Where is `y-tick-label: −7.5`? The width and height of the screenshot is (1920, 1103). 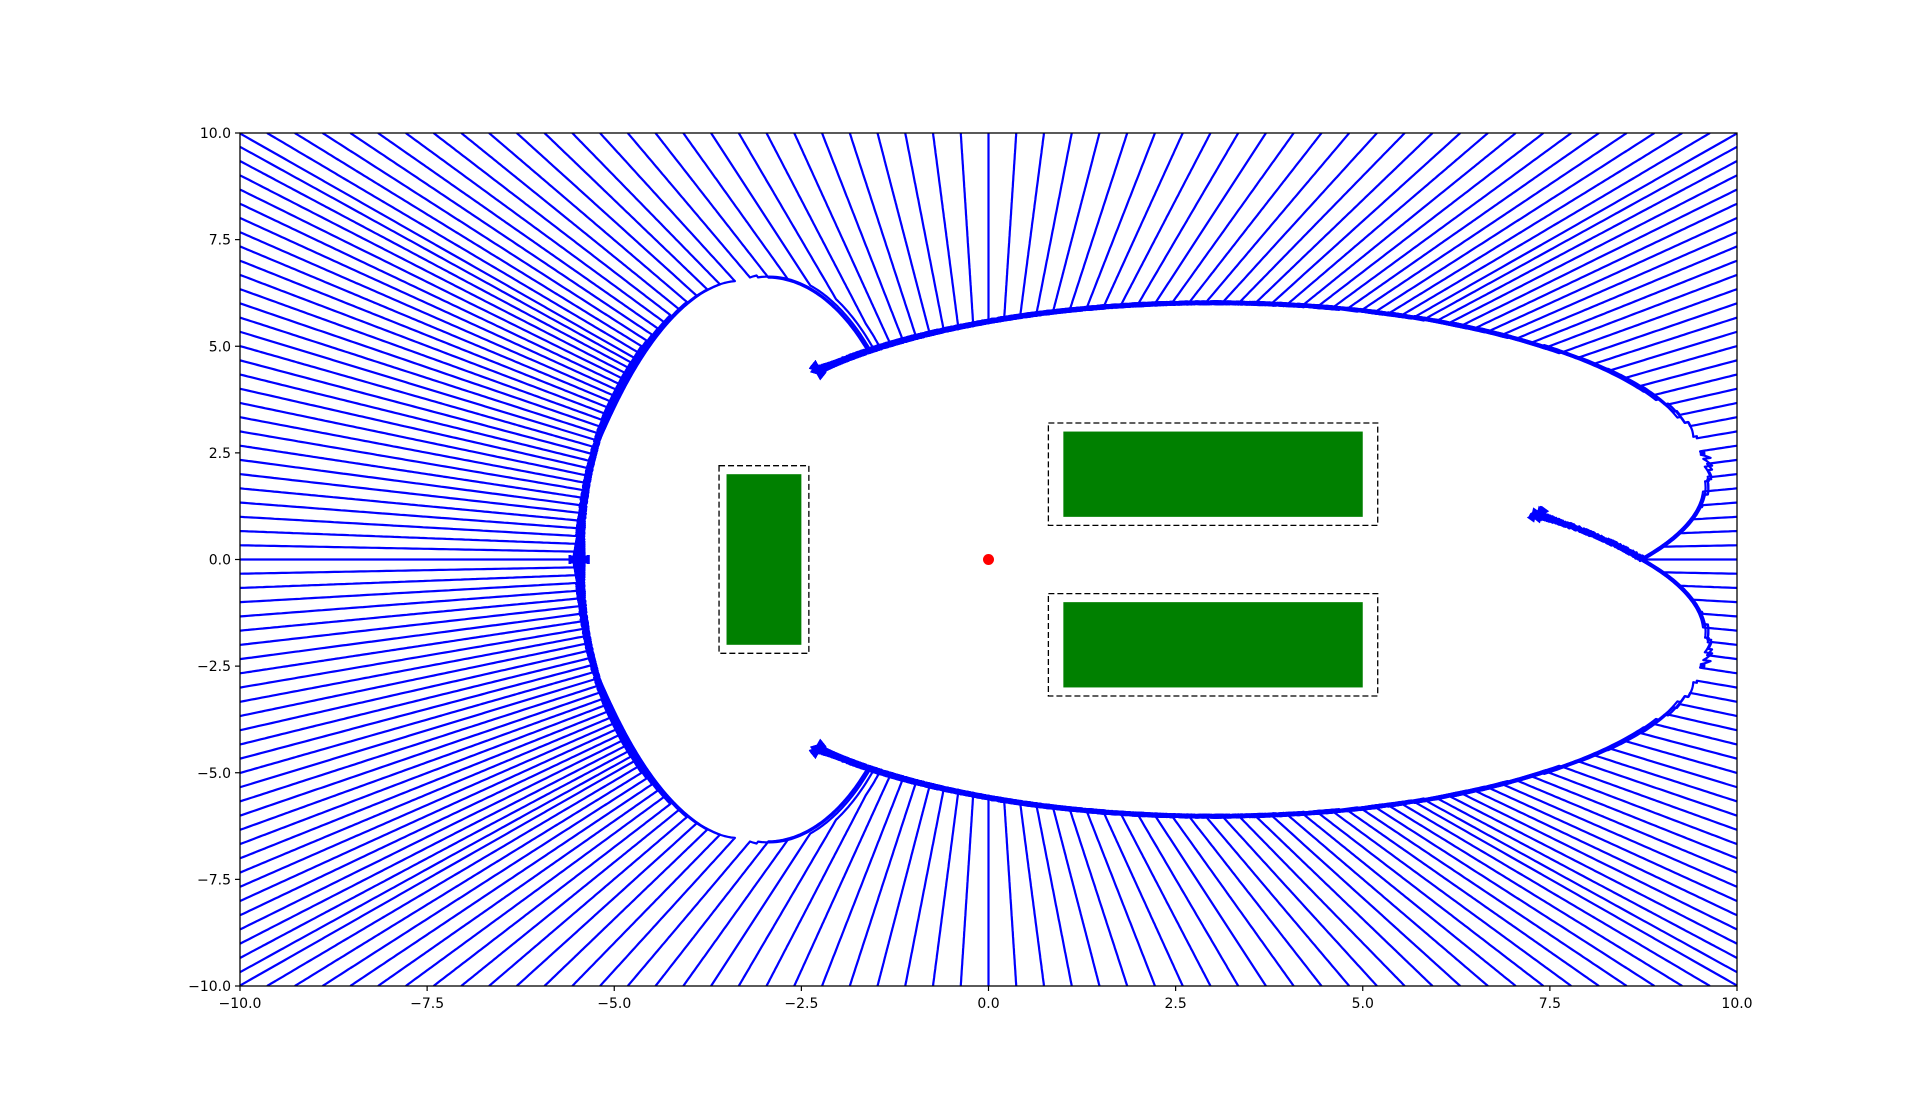
y-tick-label: −7.5 is located at coordinates (214, 880).